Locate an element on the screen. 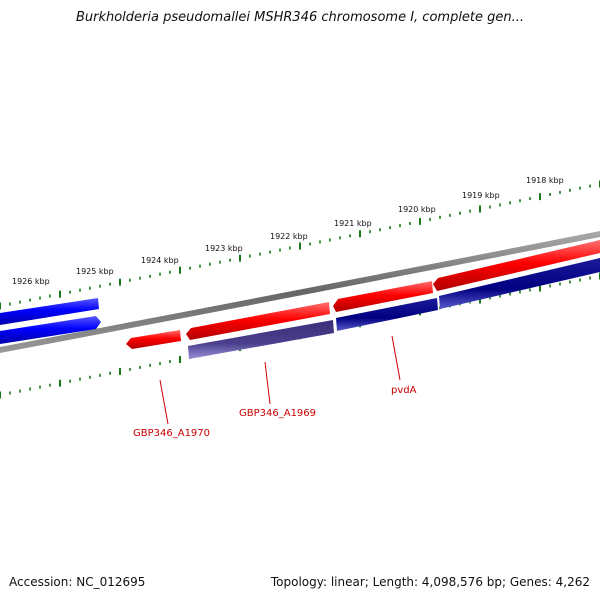 The height and width of the screenshot is (600, 600). scale-label-1918: 1918 kbp is located at coordinates (545, 180).